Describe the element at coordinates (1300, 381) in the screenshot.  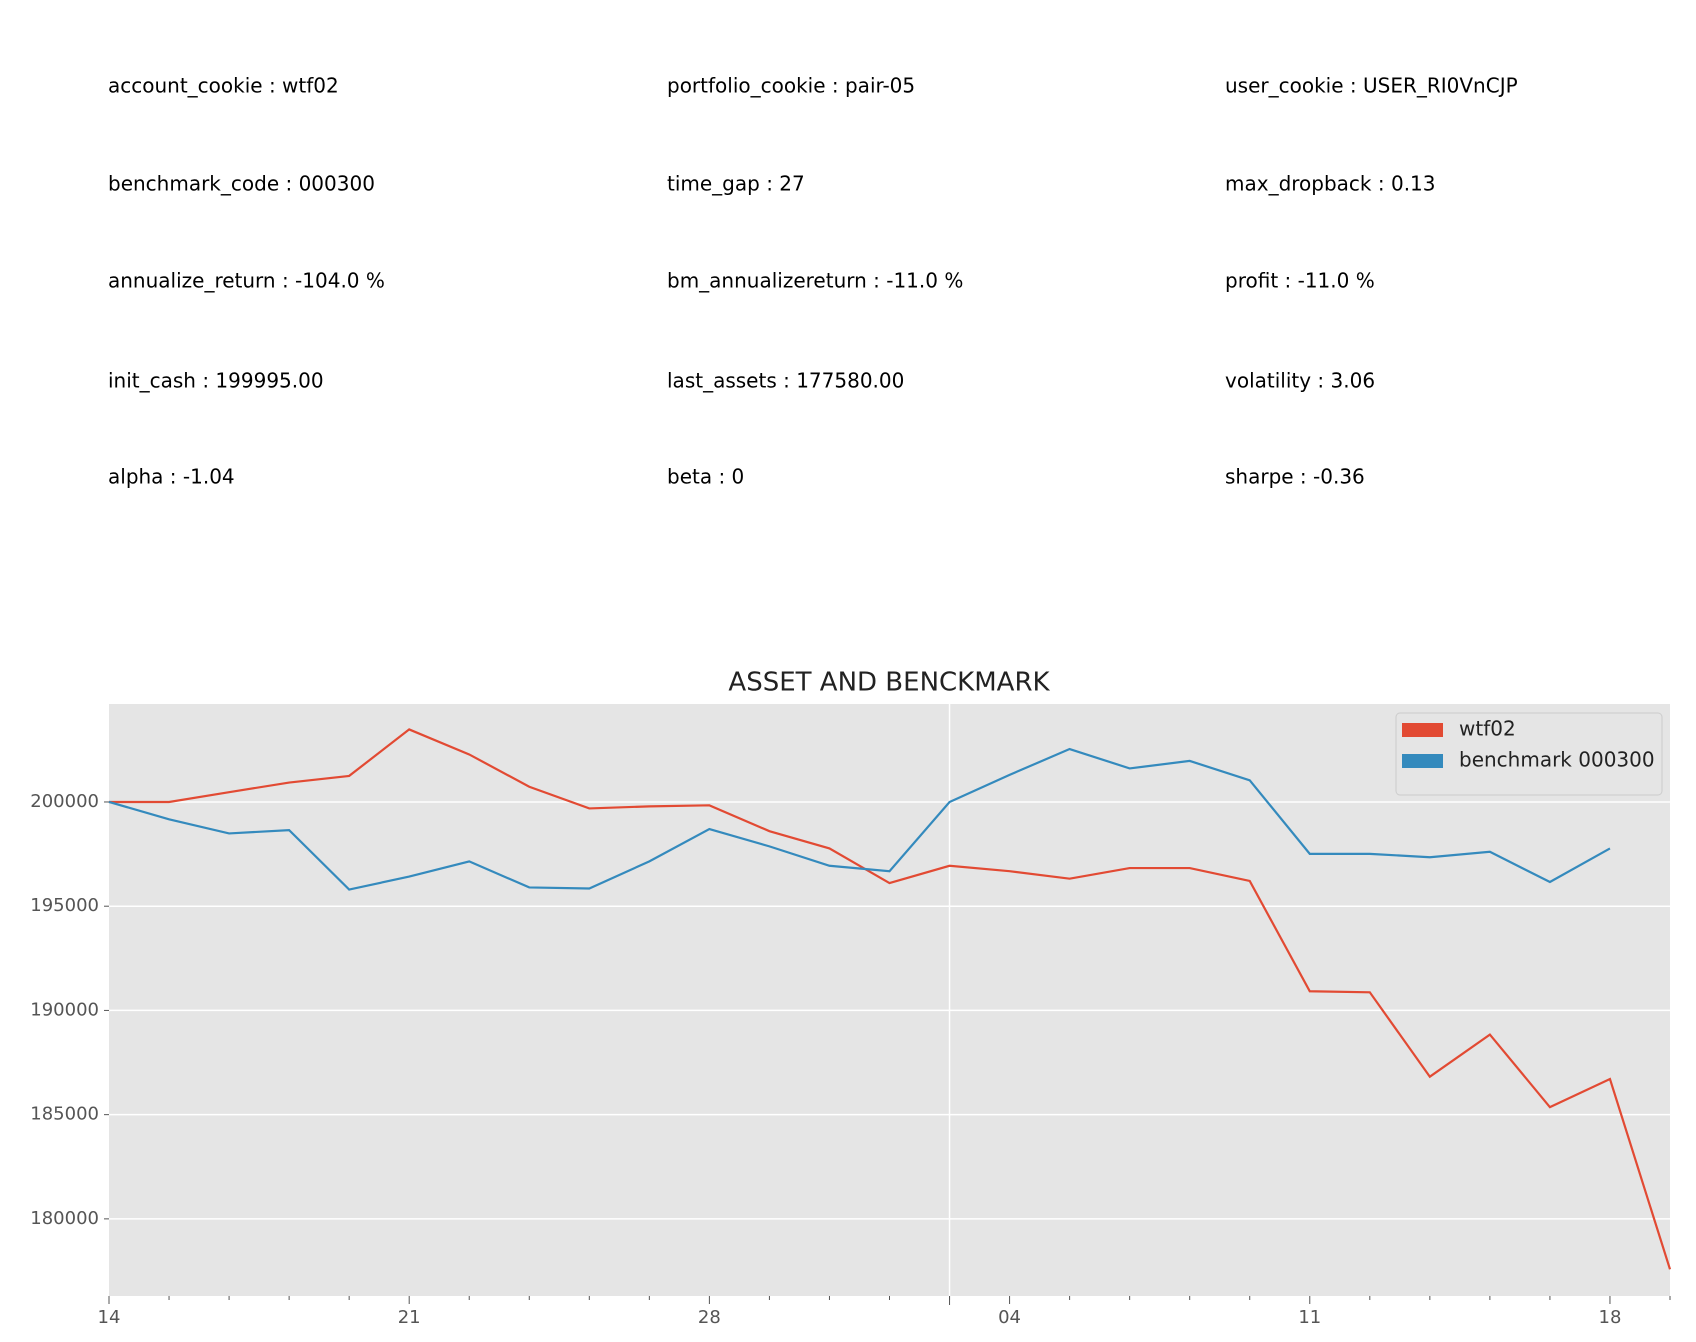
I see `stat-text: volatility : 3.06` at that location.